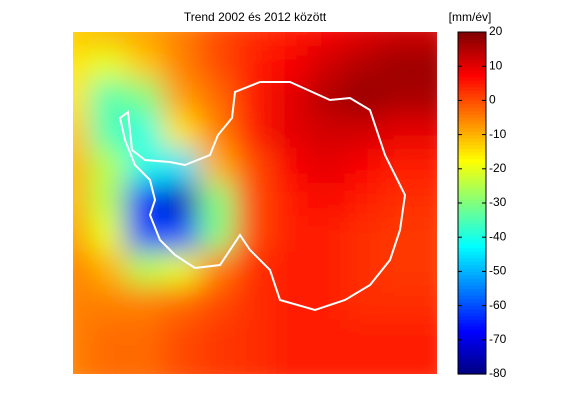 The width and height of the screenshot is (561, 420). What do you see at coordinates (498, 202) in the screenshot?
I see `colorbar-tick-label: -30` at bounding box center [498, 202].